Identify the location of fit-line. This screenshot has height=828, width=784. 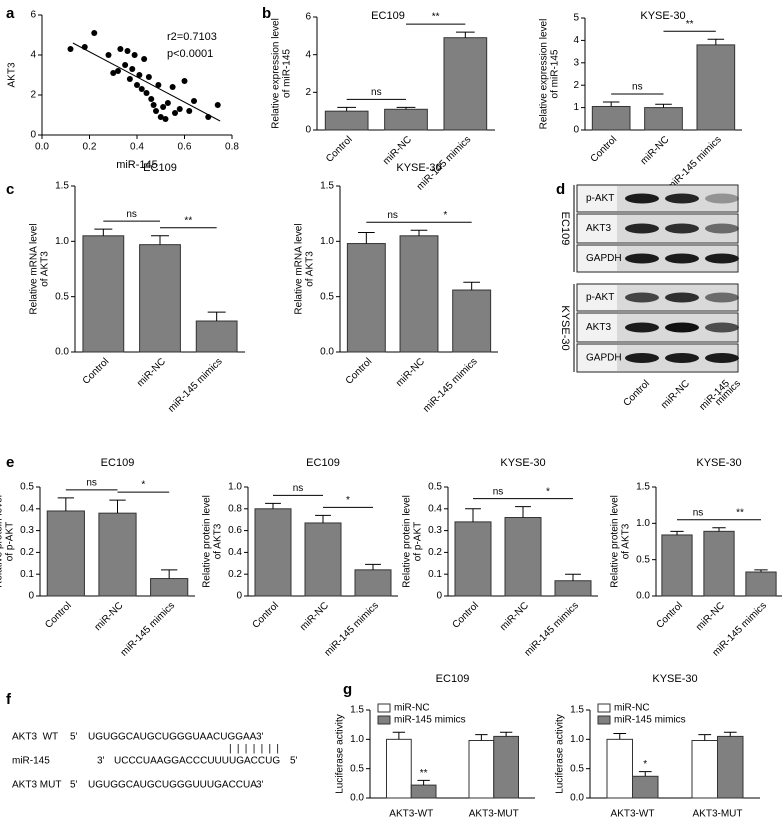
(146, 82).